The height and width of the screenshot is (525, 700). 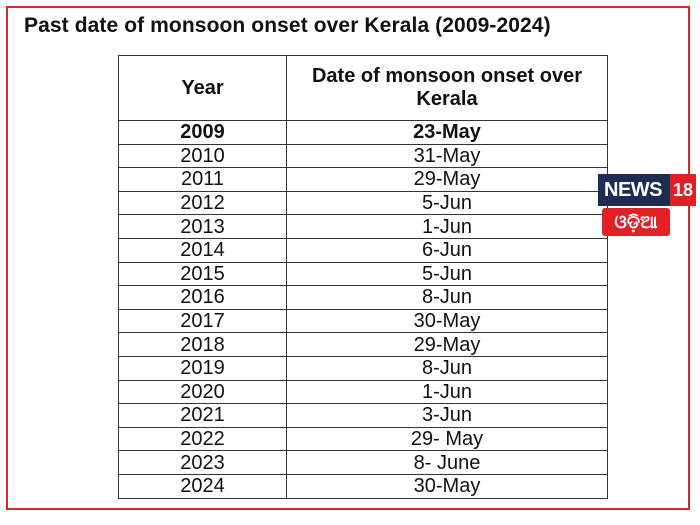 I want to click on year-cell: 2014, so click(x=202, y=250).